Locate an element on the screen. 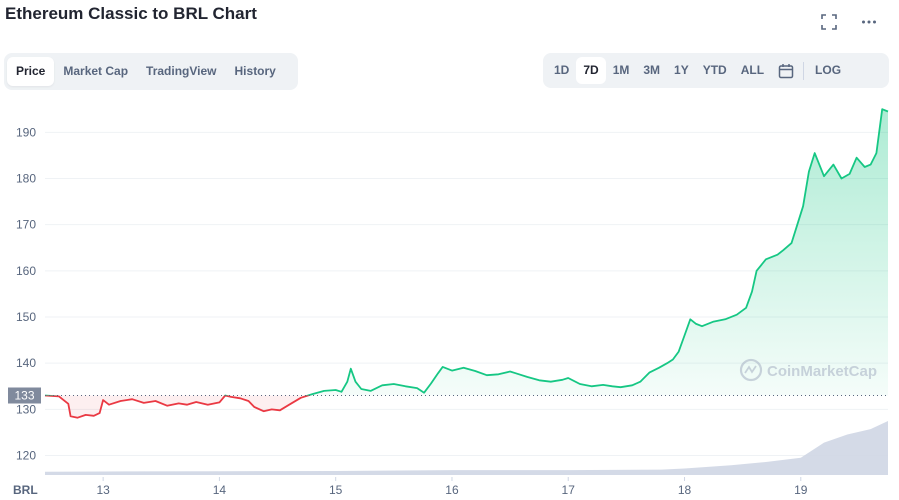 The width and height of the screenshot is (899, 500). watermark: CoinMarketCap is located at coordinates (808, 370).